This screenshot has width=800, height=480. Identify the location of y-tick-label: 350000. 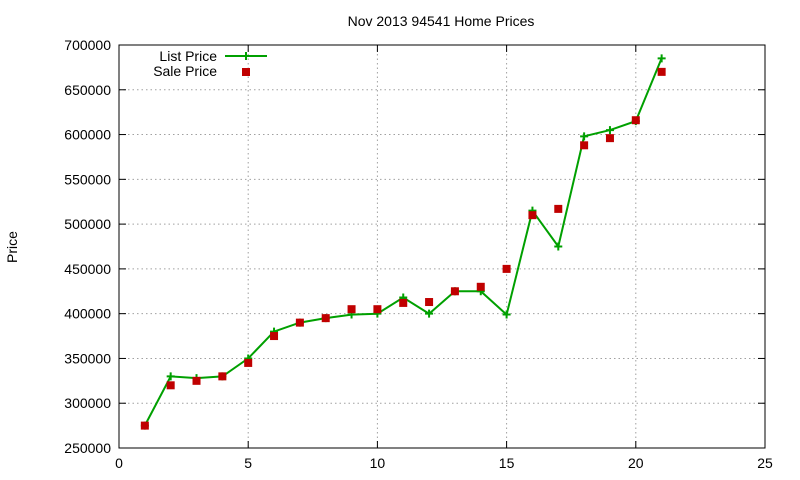
(87, 358).